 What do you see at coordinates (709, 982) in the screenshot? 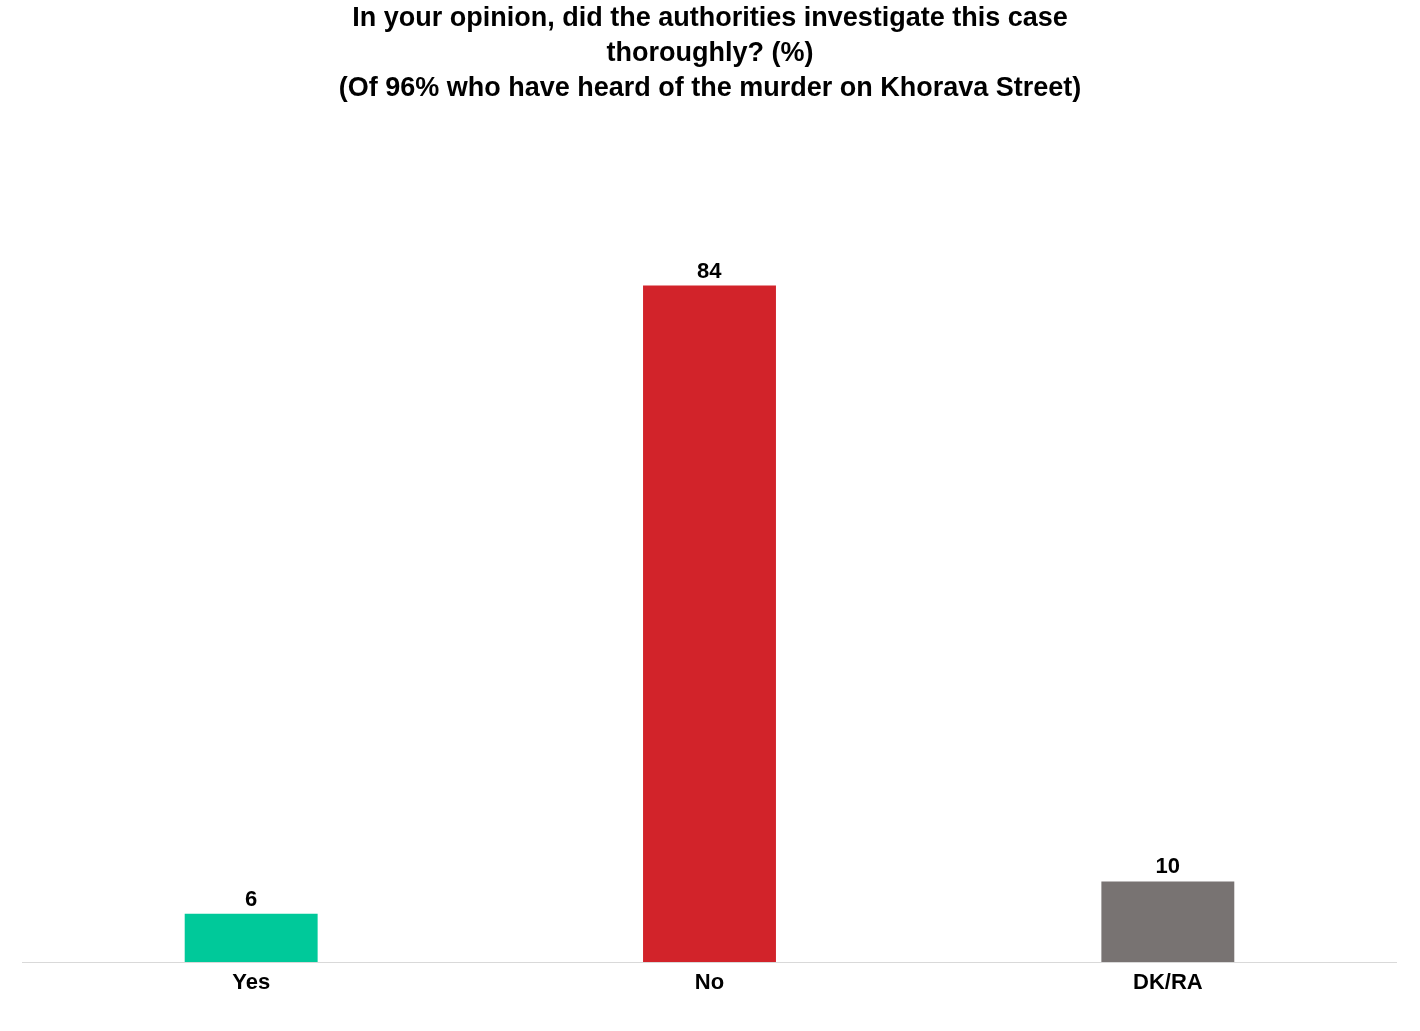
I see `x-tick-label: No` at bounding box center [709, 982].